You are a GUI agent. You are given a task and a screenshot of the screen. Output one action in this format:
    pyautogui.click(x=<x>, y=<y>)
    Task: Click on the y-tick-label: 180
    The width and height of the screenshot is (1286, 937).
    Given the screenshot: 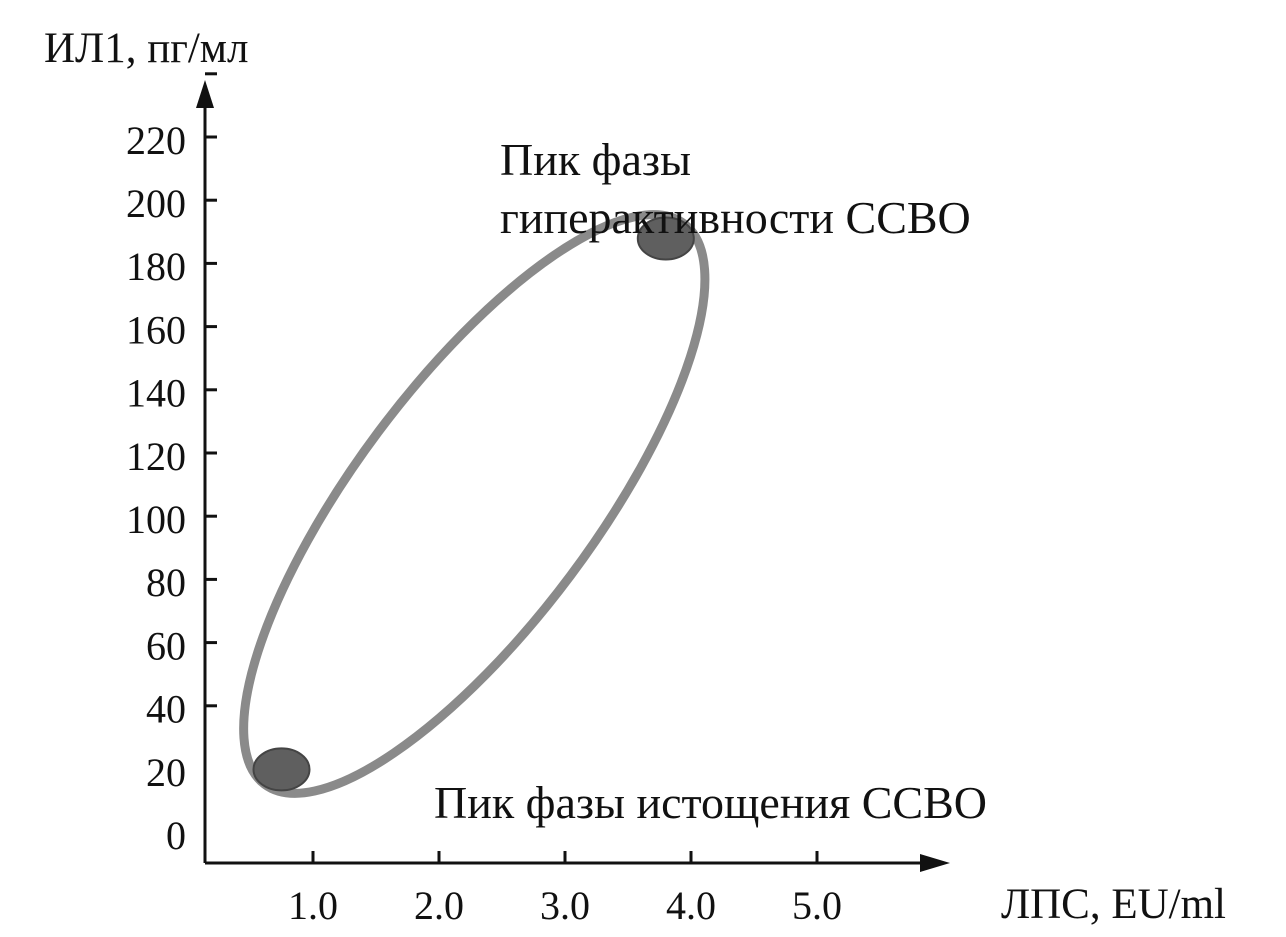 What is the action you would take?
    pyautogui.click(x=156, y=266)
    